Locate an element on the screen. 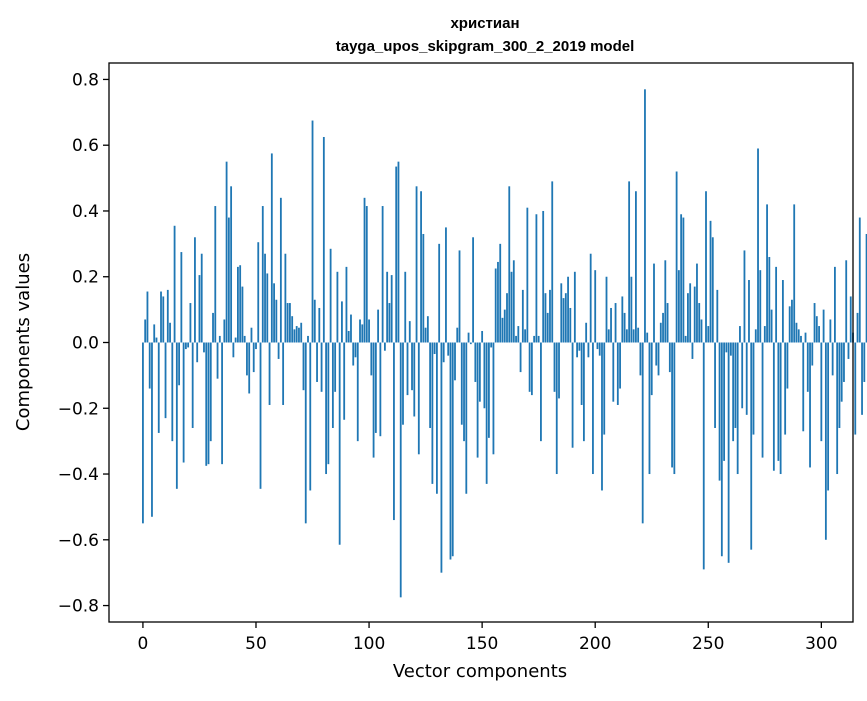 The image size is (867, 701). x-tick-label-6: 300 is located at coordinates (821, 644).